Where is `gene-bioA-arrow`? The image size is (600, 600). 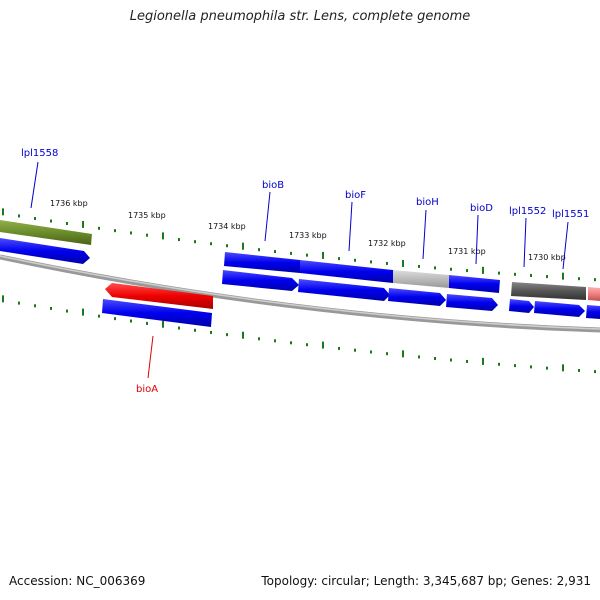 gene-bioA-arrow is located at coordinates (159, 296).